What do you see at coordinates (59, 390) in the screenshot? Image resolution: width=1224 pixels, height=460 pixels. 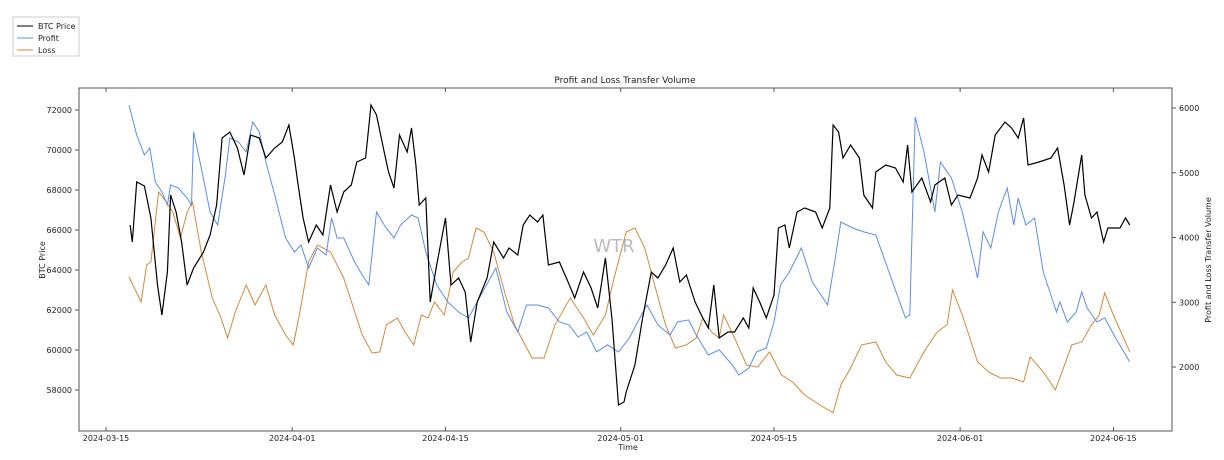 I see `y-left-tick-label: 58000` at bounding box center [59, 390].